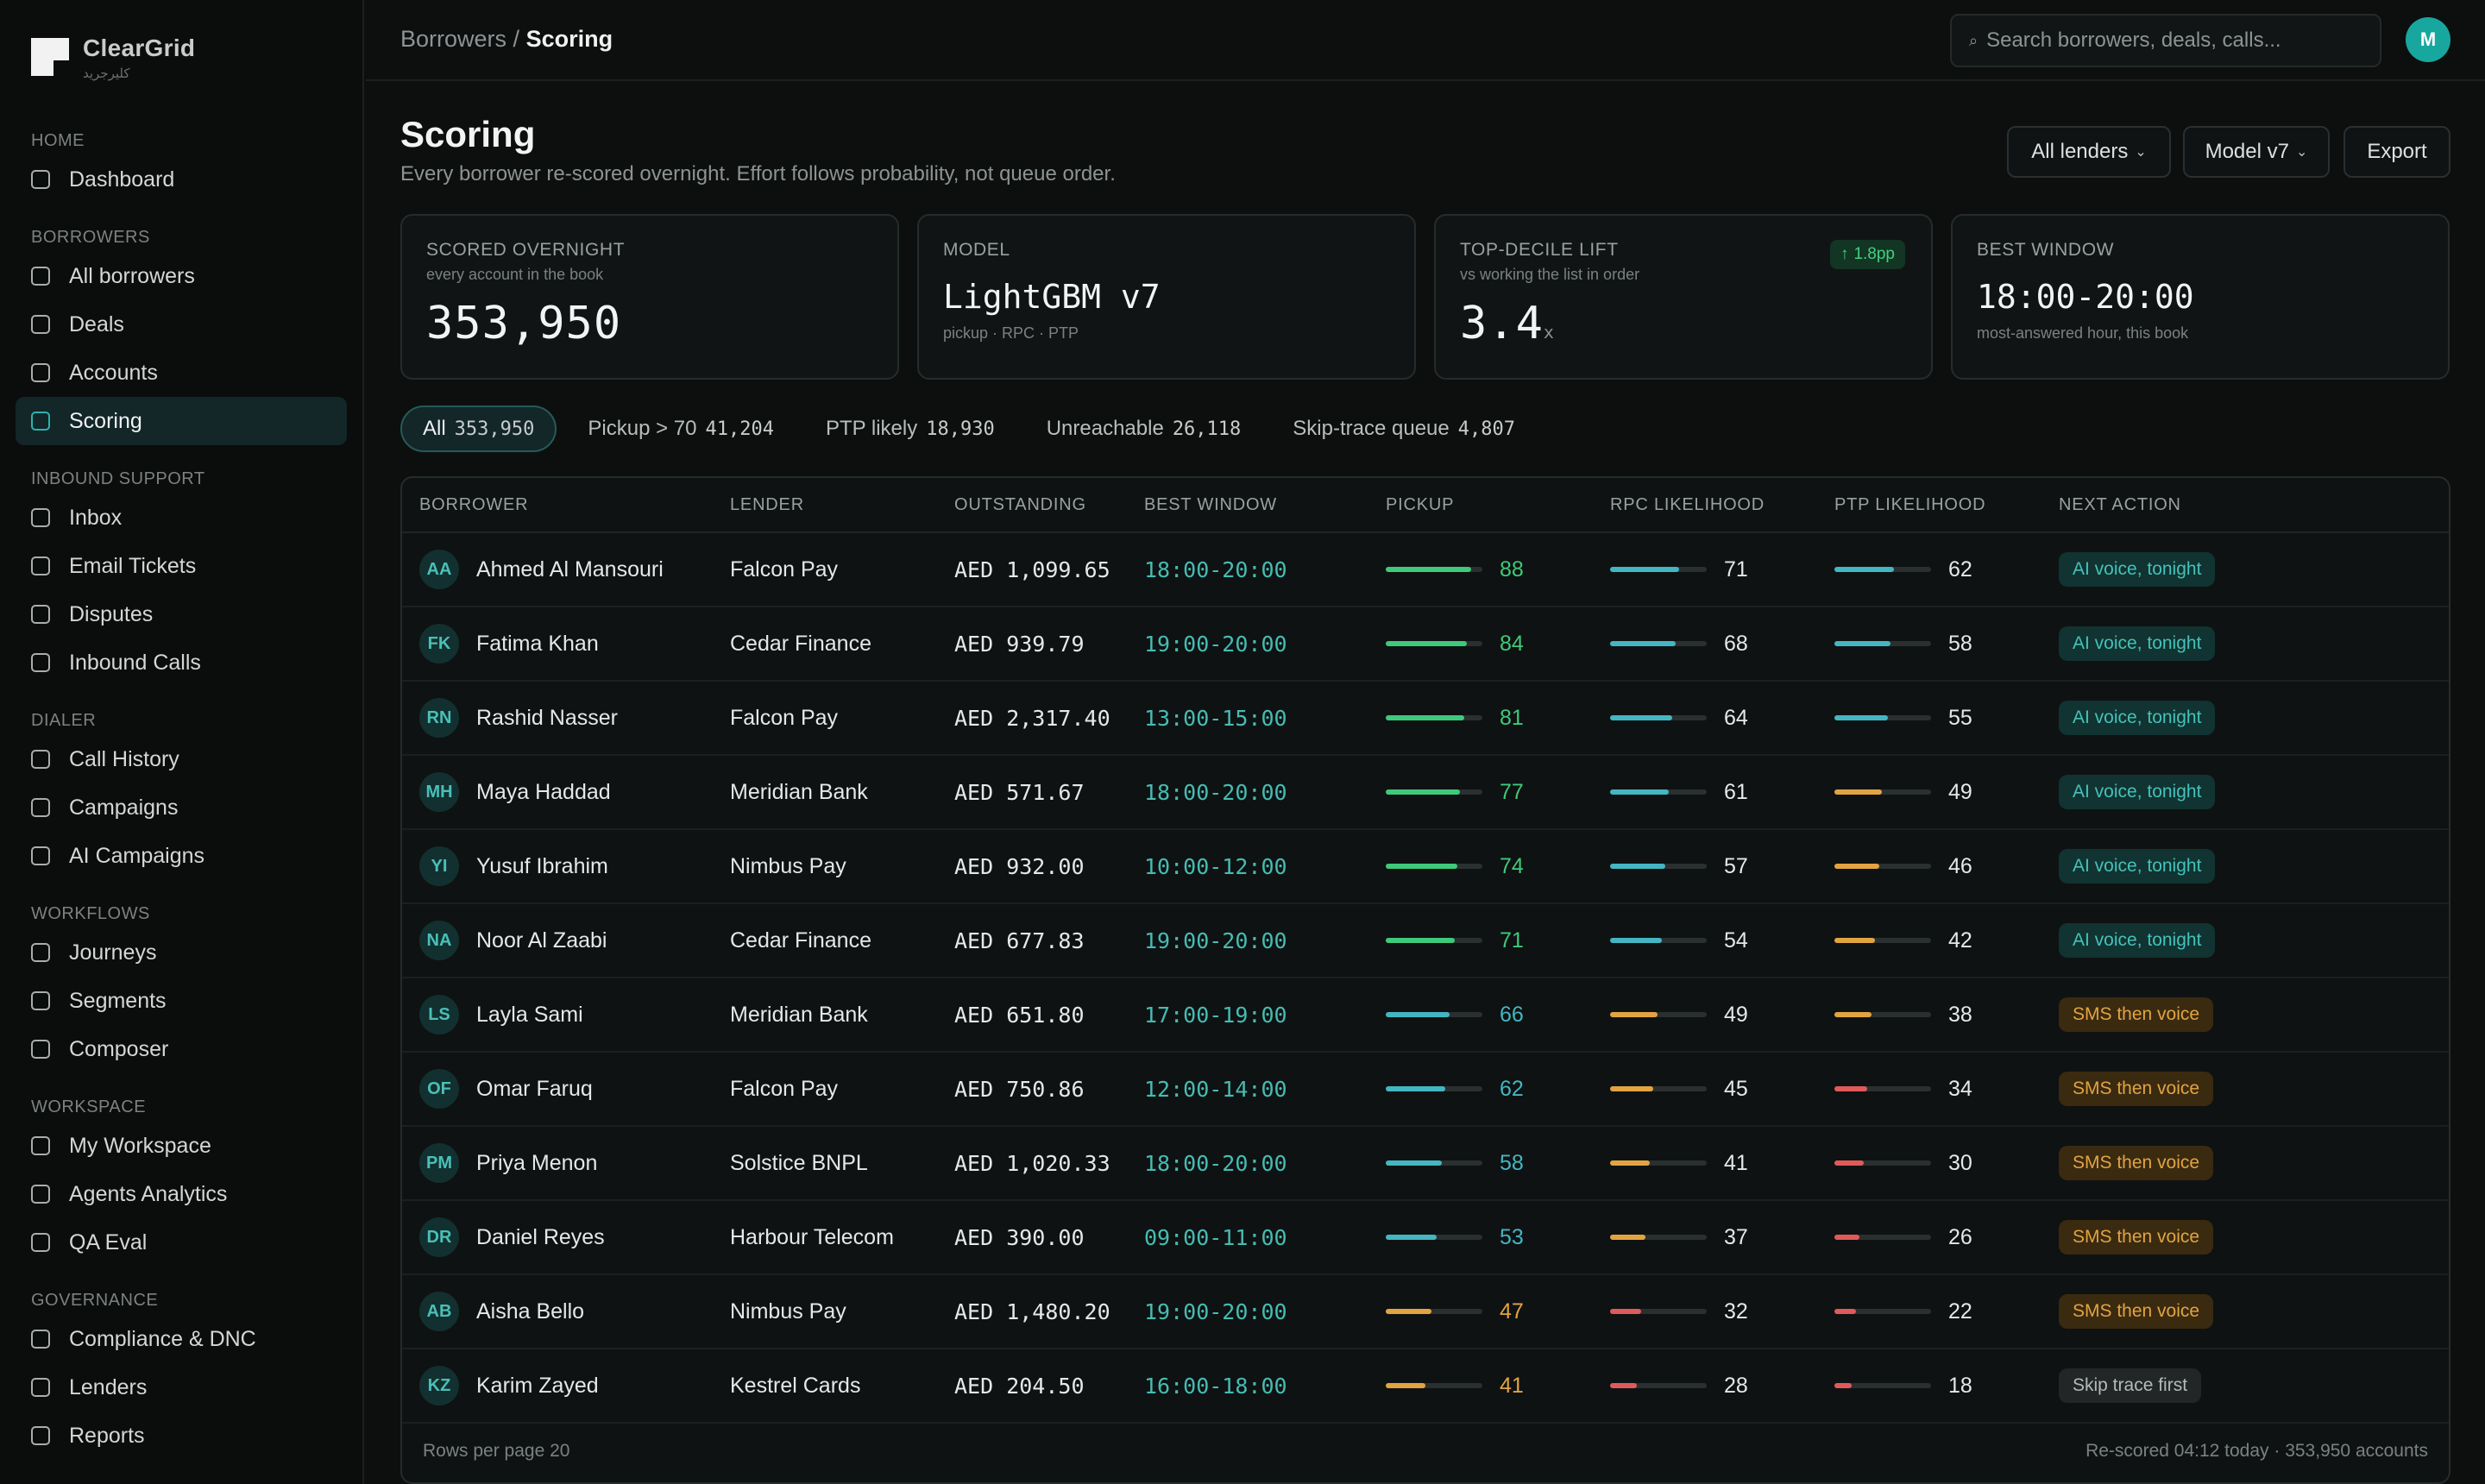 The width and height of the screenshot is (2485, 1484). I want to click on borrower-name: Daniel Reyes, so click(540, 1236).